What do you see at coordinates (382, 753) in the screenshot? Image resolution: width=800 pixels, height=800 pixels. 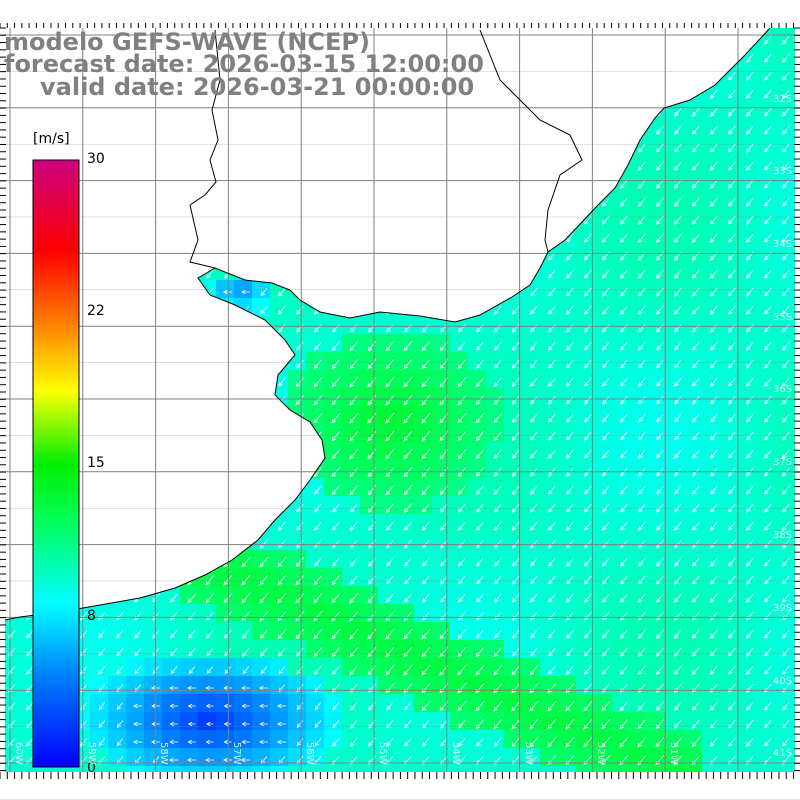 I see `lon-label: 55W` at bounding box center [382, 753].